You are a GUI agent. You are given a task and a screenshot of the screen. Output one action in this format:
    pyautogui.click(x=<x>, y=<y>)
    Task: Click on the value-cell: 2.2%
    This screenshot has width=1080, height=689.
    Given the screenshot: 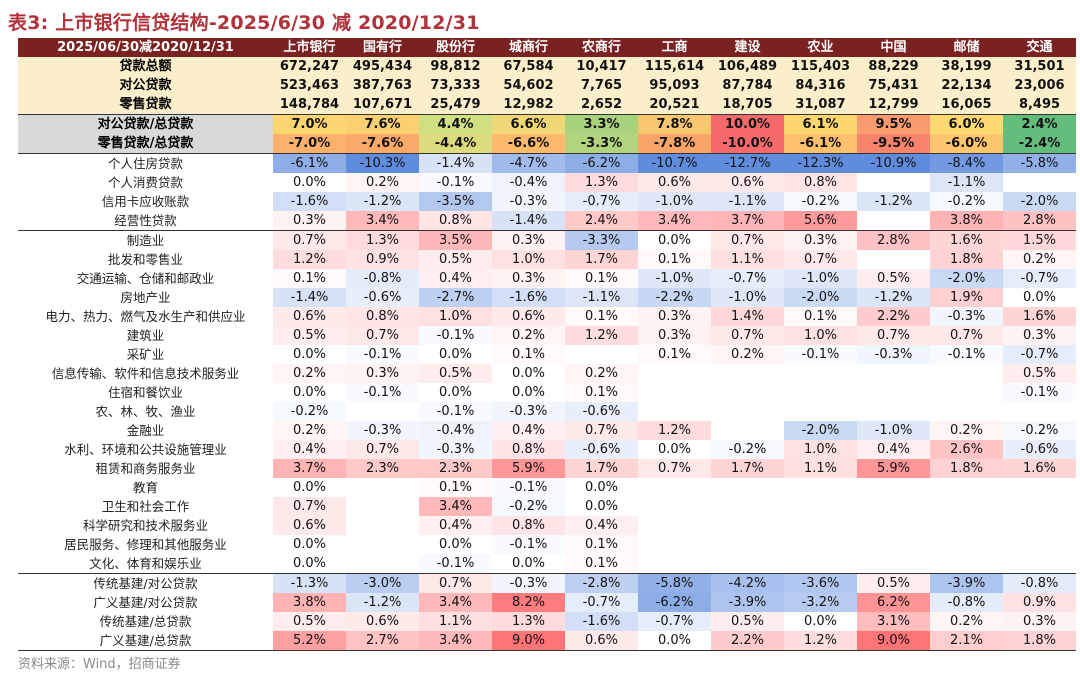 What is the action you would take?
    pyautogui.click(x=747, y=641)
    